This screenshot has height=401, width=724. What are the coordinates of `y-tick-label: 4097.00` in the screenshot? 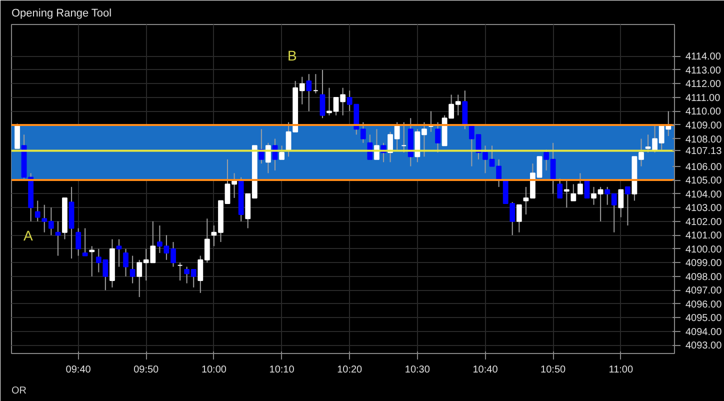 It's located at (704, 291).